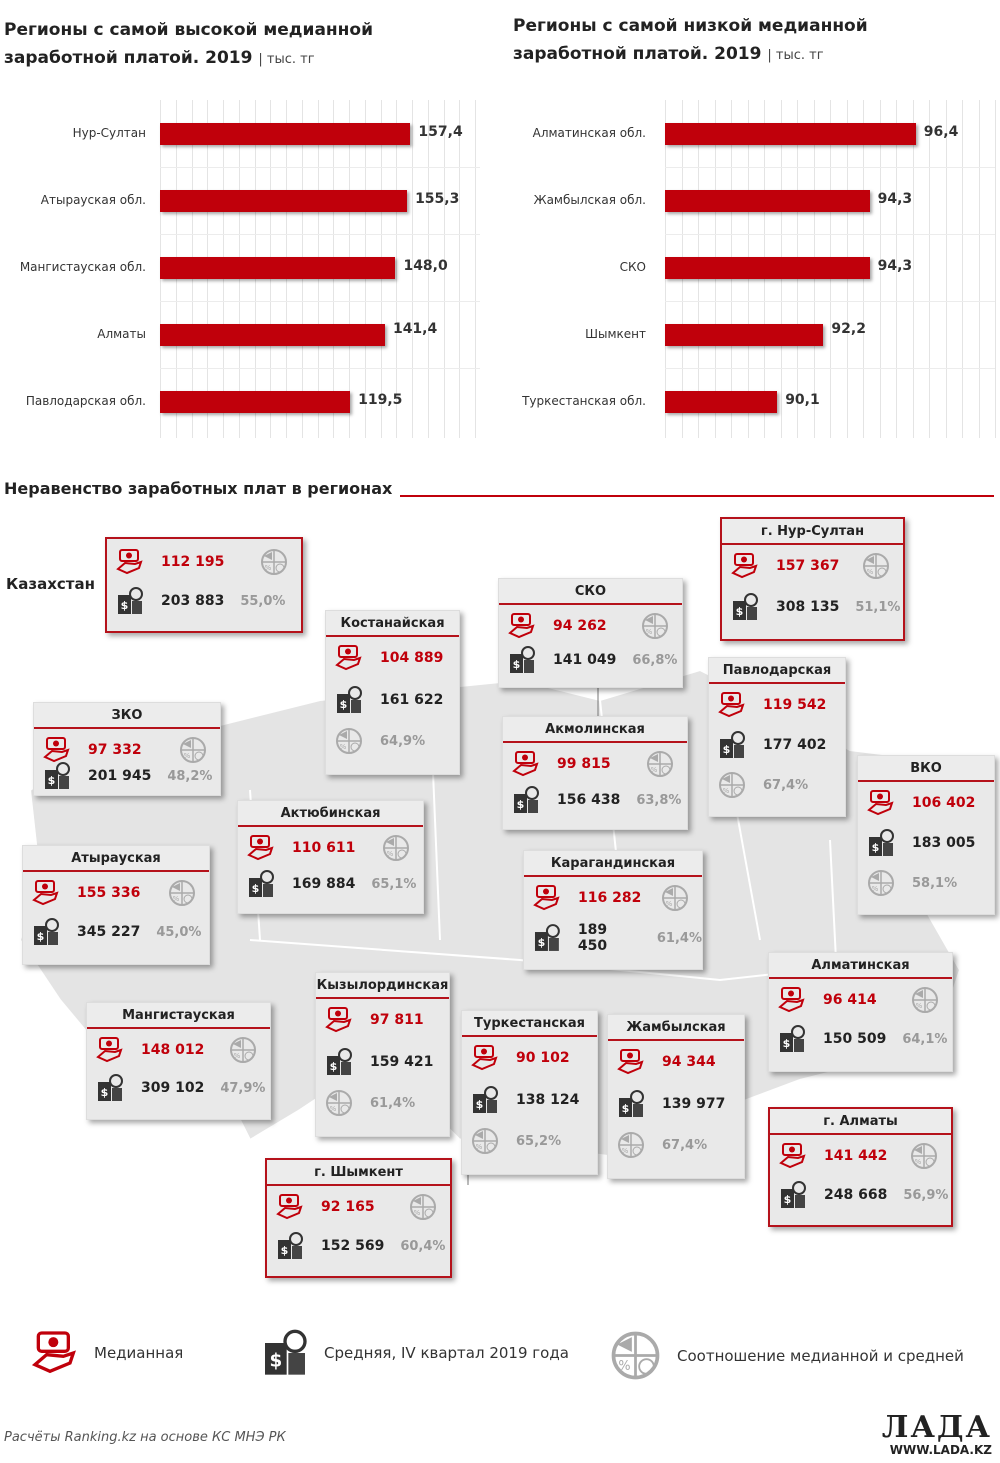  Describe the element at coordinates (926, 1195) in the screenshot. I see `ratio-value: 56,9%` at that location.